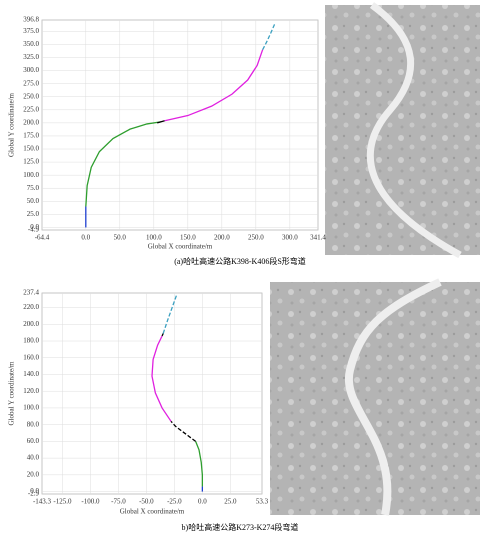 Image resolution: width=480 pixels, height=552 pixels. What do you see at coordinates (31, 357) in the screenshot?
I see `y-tick-label: 160.0` at bounding box center [31, 357].